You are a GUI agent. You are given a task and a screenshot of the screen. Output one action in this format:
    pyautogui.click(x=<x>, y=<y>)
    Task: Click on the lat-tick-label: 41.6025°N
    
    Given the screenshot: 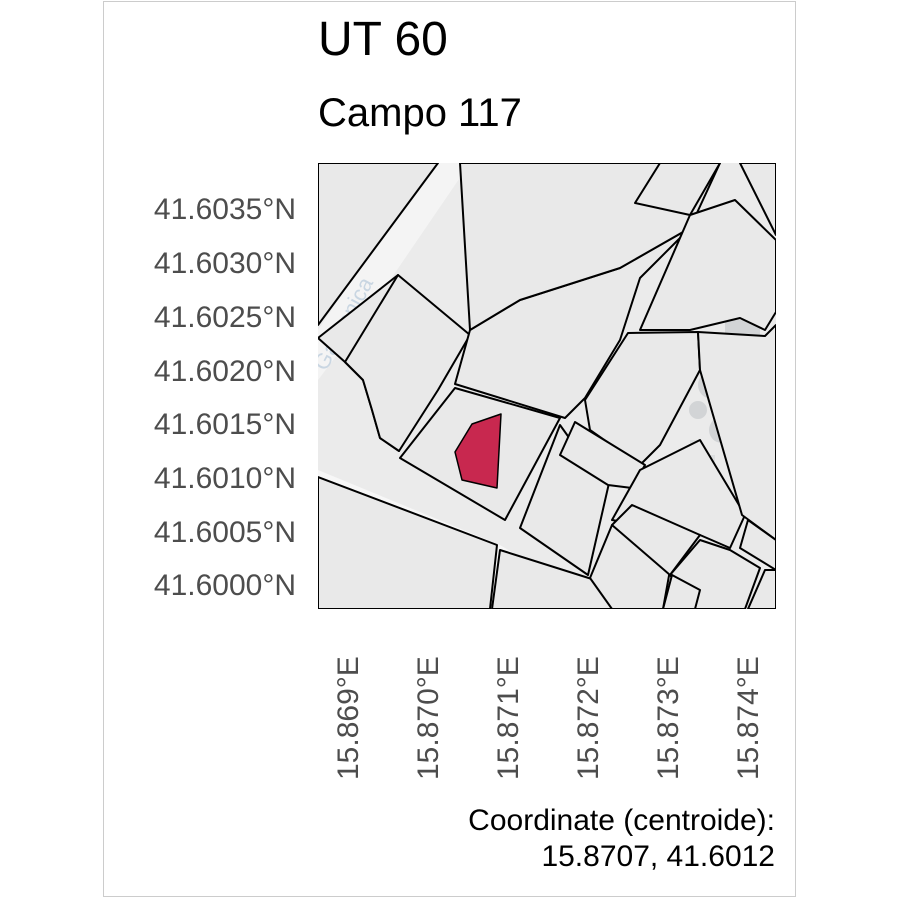 What is the action you would take?
    pyautogui.click(x=224, y=317)
    